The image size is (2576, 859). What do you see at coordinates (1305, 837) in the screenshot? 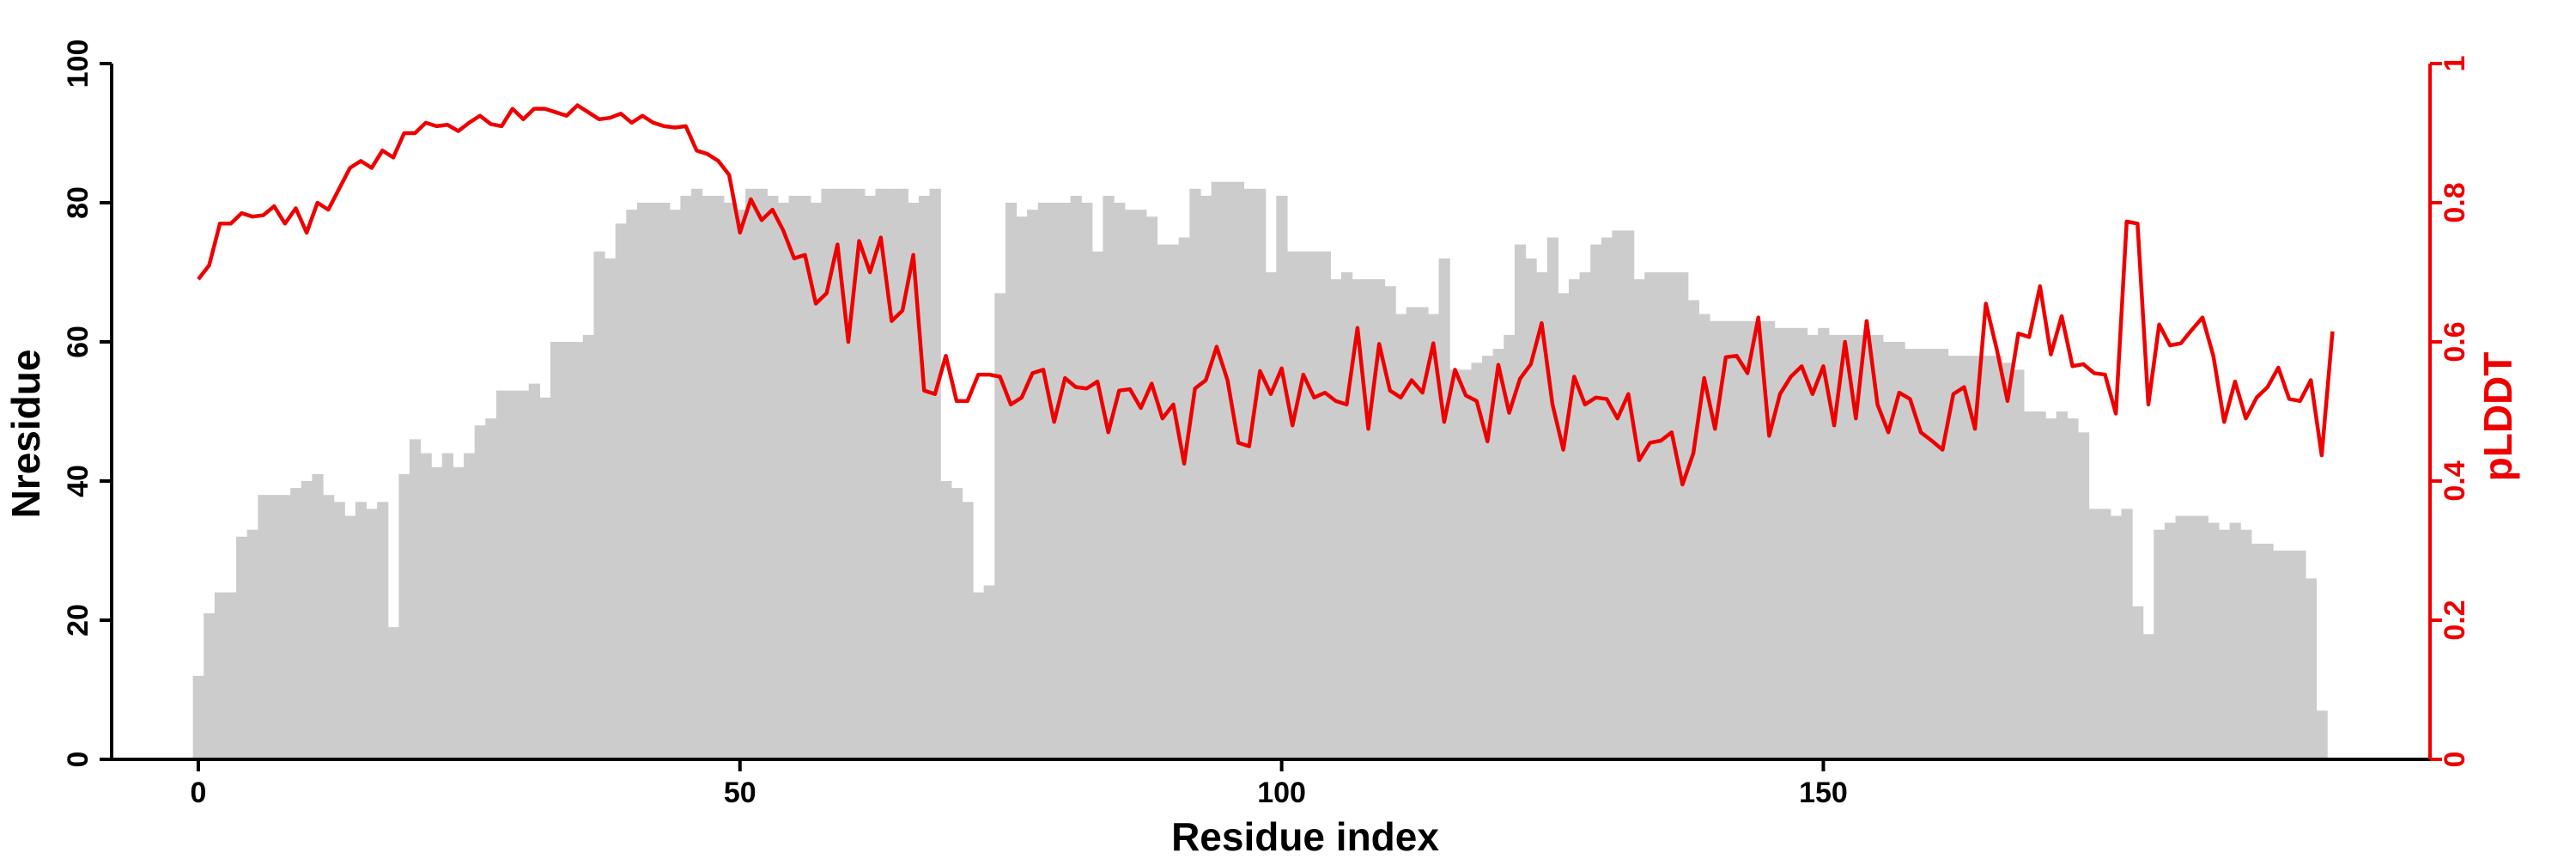
I see `x-axis-label: Residue index` at bounding box center [1305, 837].